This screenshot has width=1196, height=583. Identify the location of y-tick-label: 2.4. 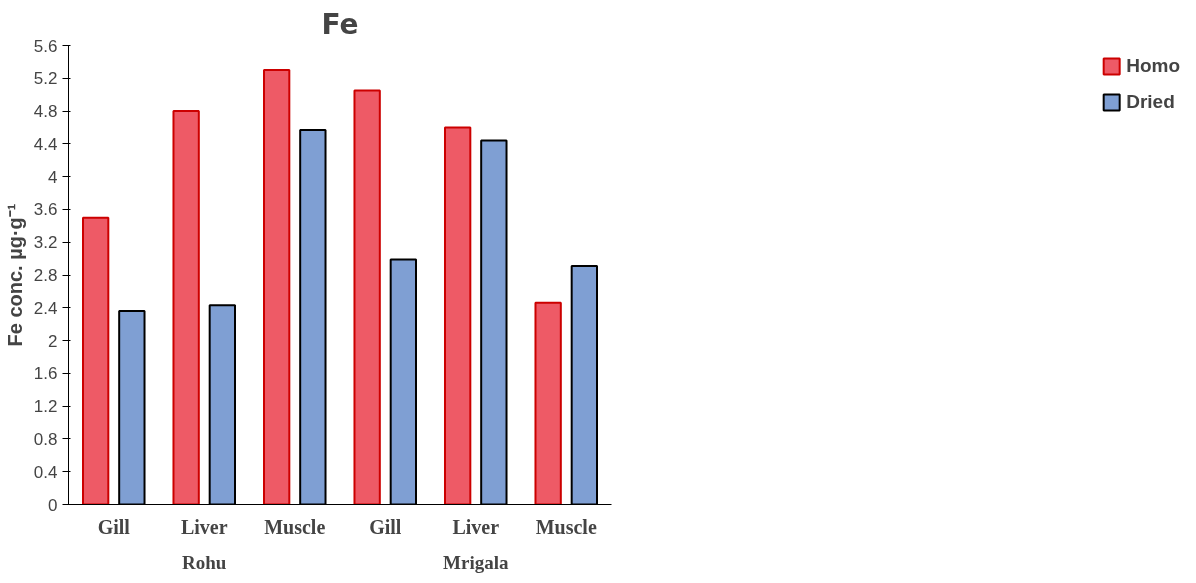
(45, 308).